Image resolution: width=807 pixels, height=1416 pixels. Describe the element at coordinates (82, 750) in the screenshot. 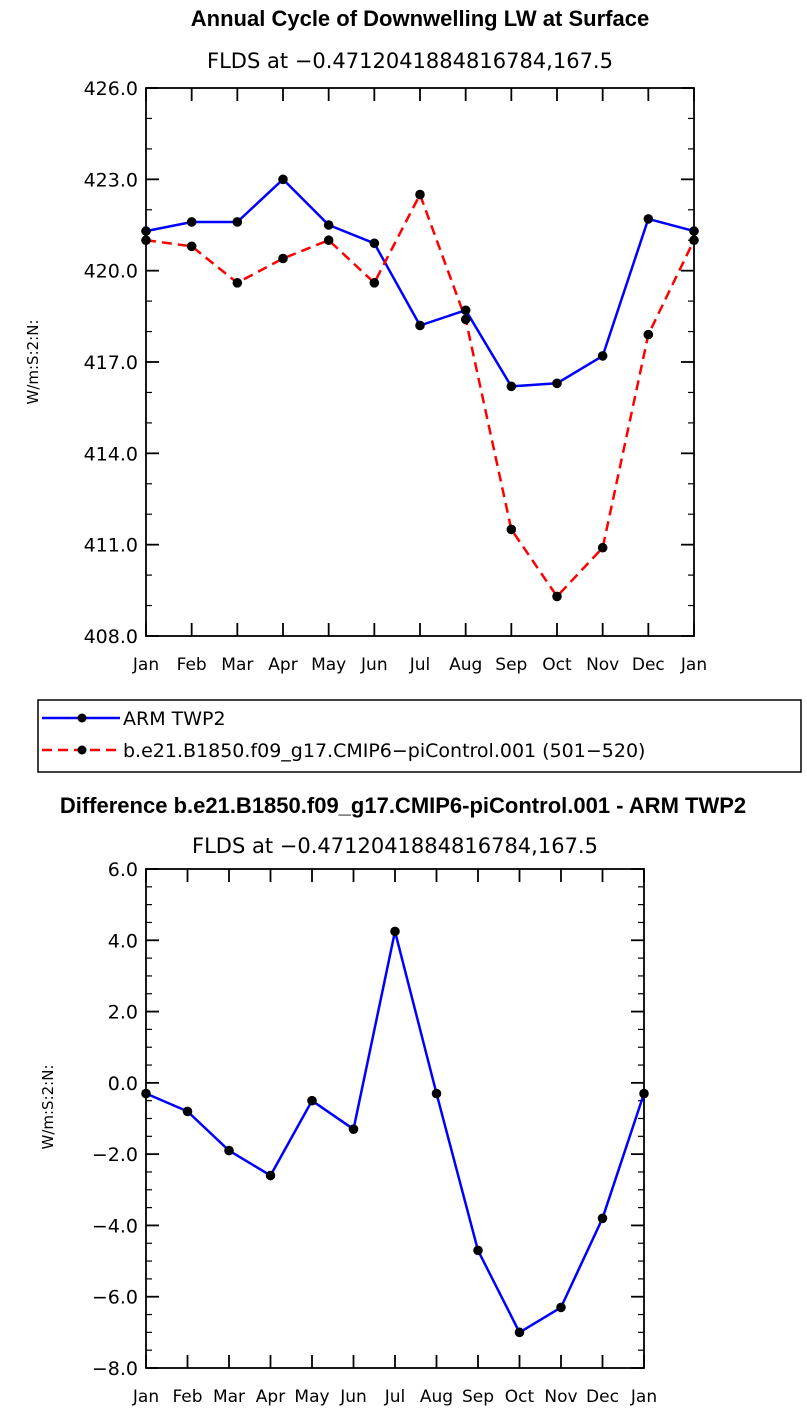

I see `legend-marker-model` at that location.